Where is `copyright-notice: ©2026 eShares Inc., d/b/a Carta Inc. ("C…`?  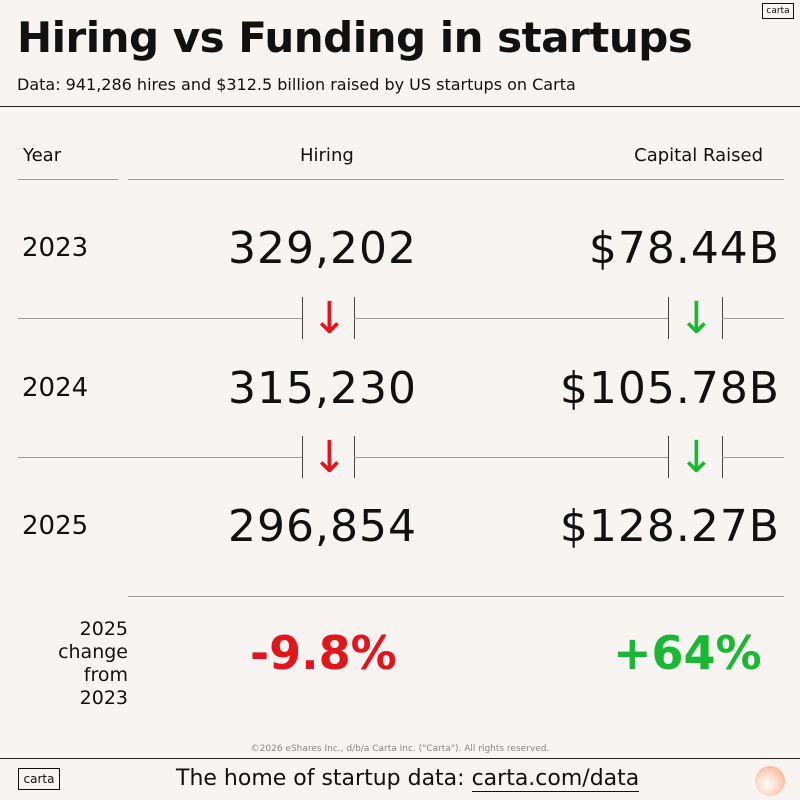
copyright-notice: ©2026 eShares Inc., d/b/a Carta Inc. ("C… is located at coordinates (400, 749).